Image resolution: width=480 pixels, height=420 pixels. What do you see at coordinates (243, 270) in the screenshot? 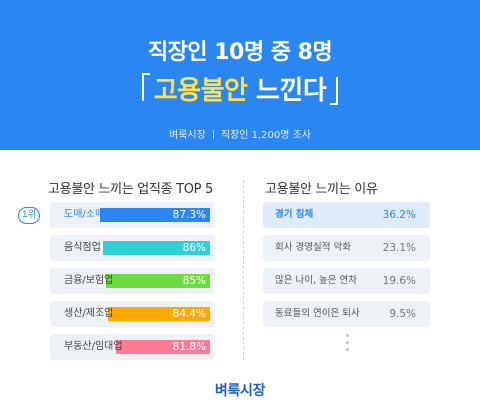
I see `section-divider` at bounding box center [243, 270].